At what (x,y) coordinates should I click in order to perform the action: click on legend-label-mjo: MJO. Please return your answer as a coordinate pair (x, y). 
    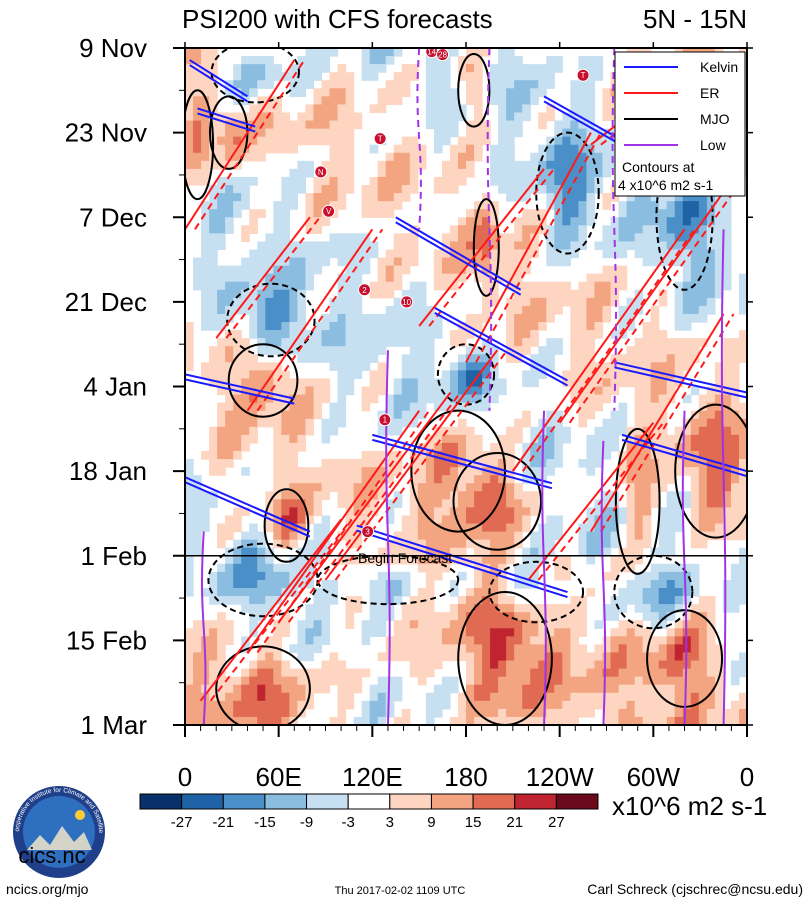
    Looking at the image, I should click on (715, 119).